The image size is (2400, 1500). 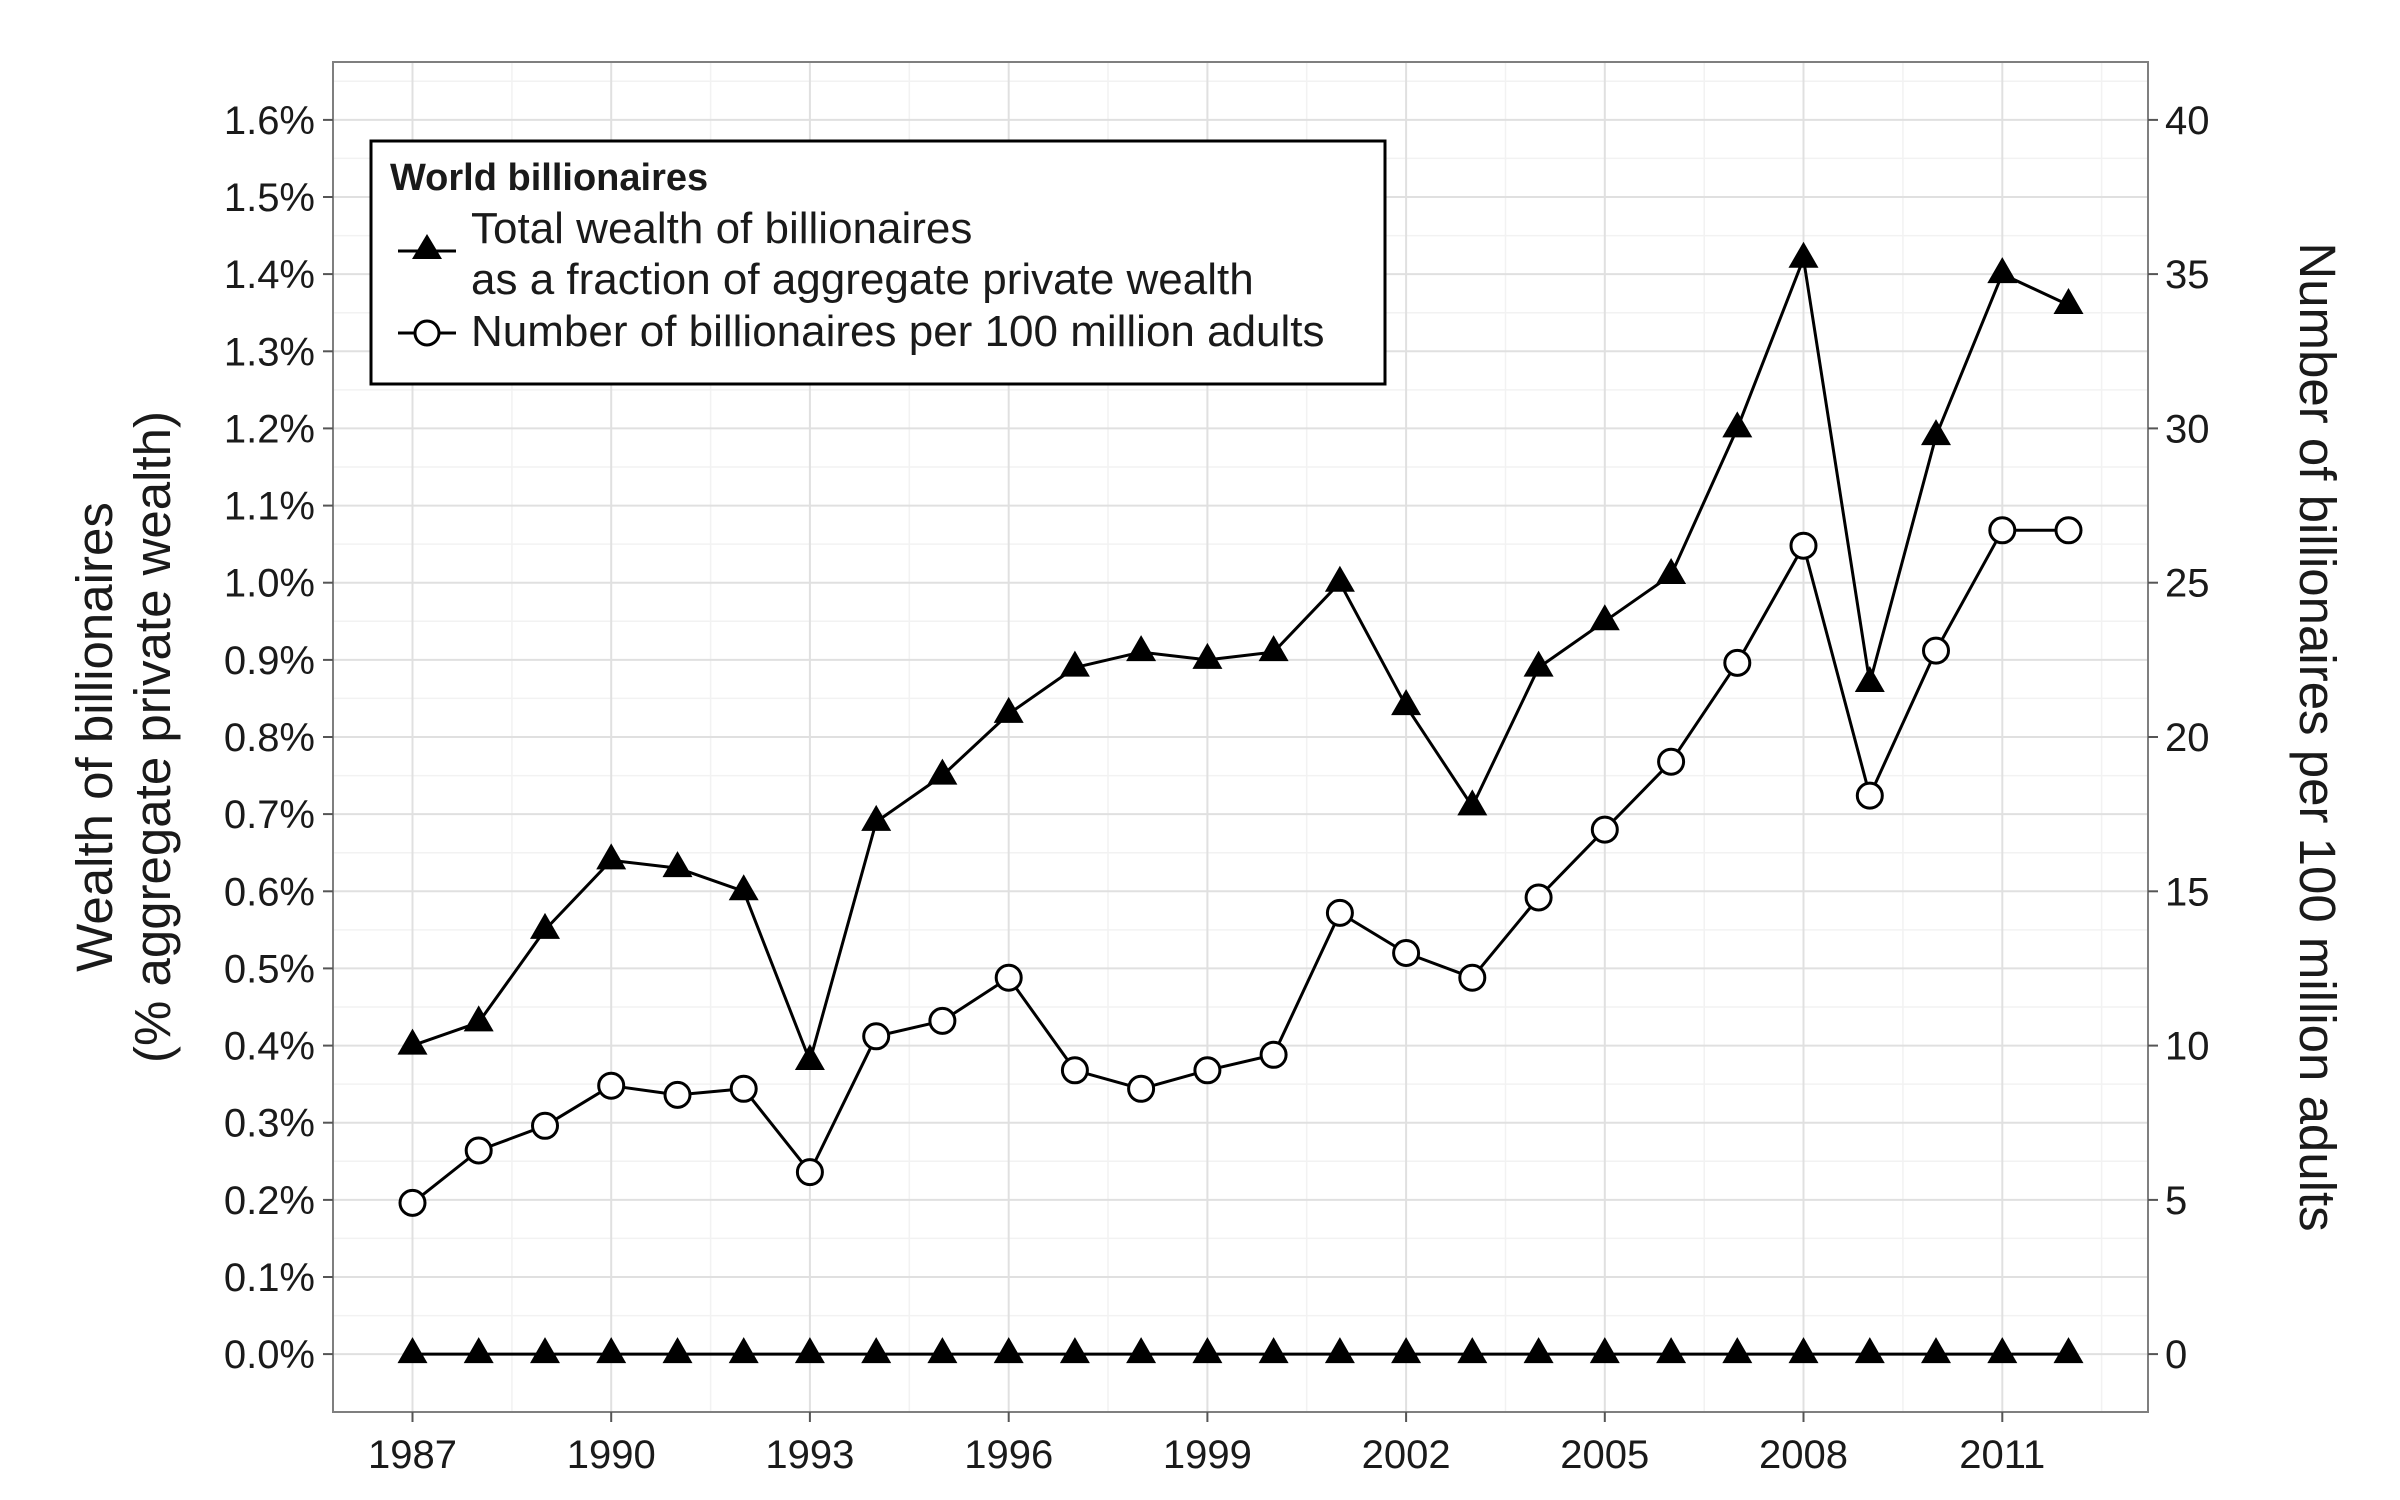 What do you see at coordinates (269, 1124) in the screenshot?
I see `left-tick-label: 0.3%` at bounding box center [269, 1124].